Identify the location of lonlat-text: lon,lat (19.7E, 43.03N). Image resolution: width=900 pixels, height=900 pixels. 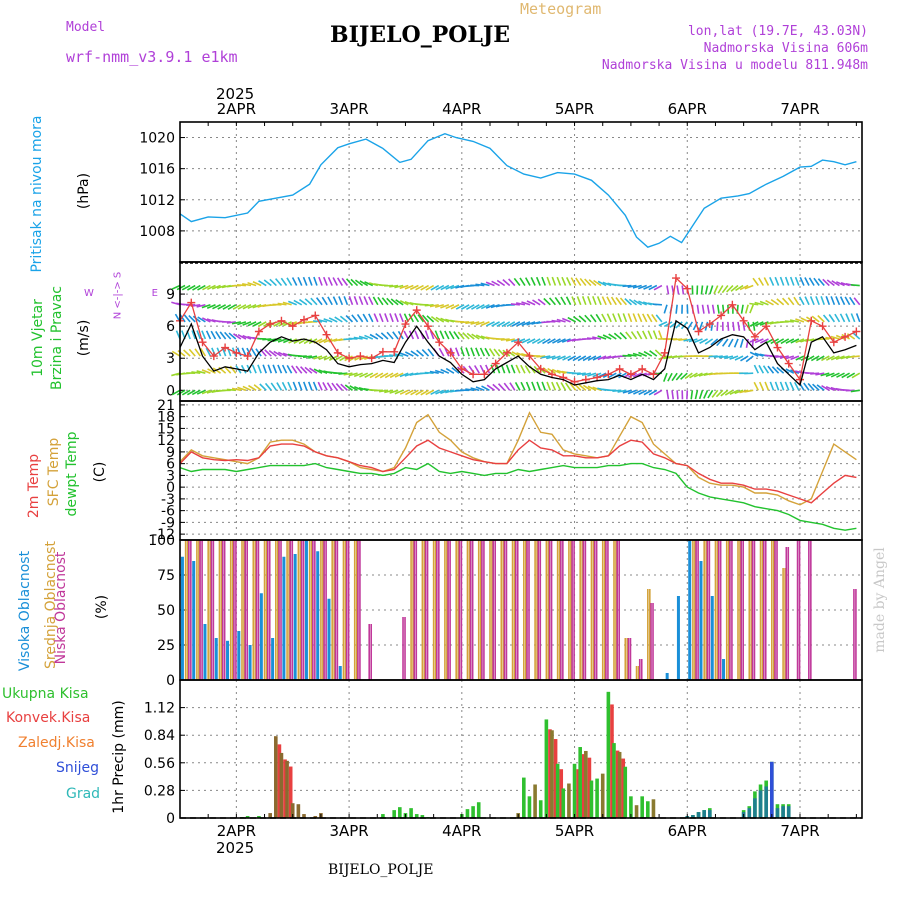
(777, 31).